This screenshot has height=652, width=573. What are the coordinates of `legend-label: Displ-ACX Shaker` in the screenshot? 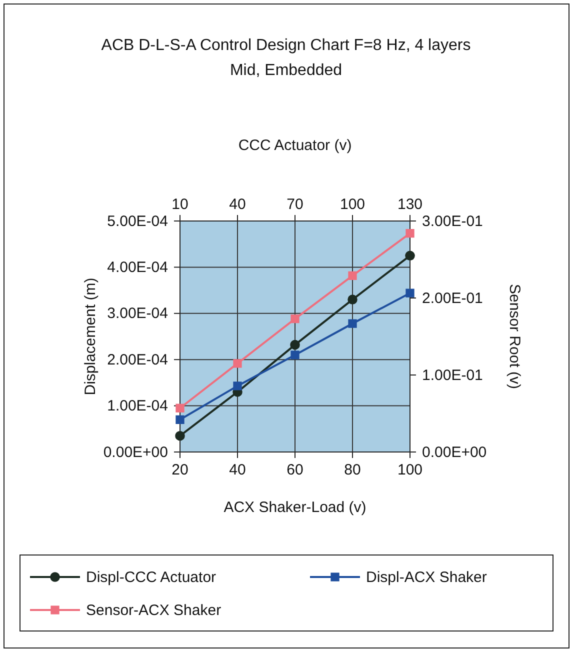 It's located at (426, 577).